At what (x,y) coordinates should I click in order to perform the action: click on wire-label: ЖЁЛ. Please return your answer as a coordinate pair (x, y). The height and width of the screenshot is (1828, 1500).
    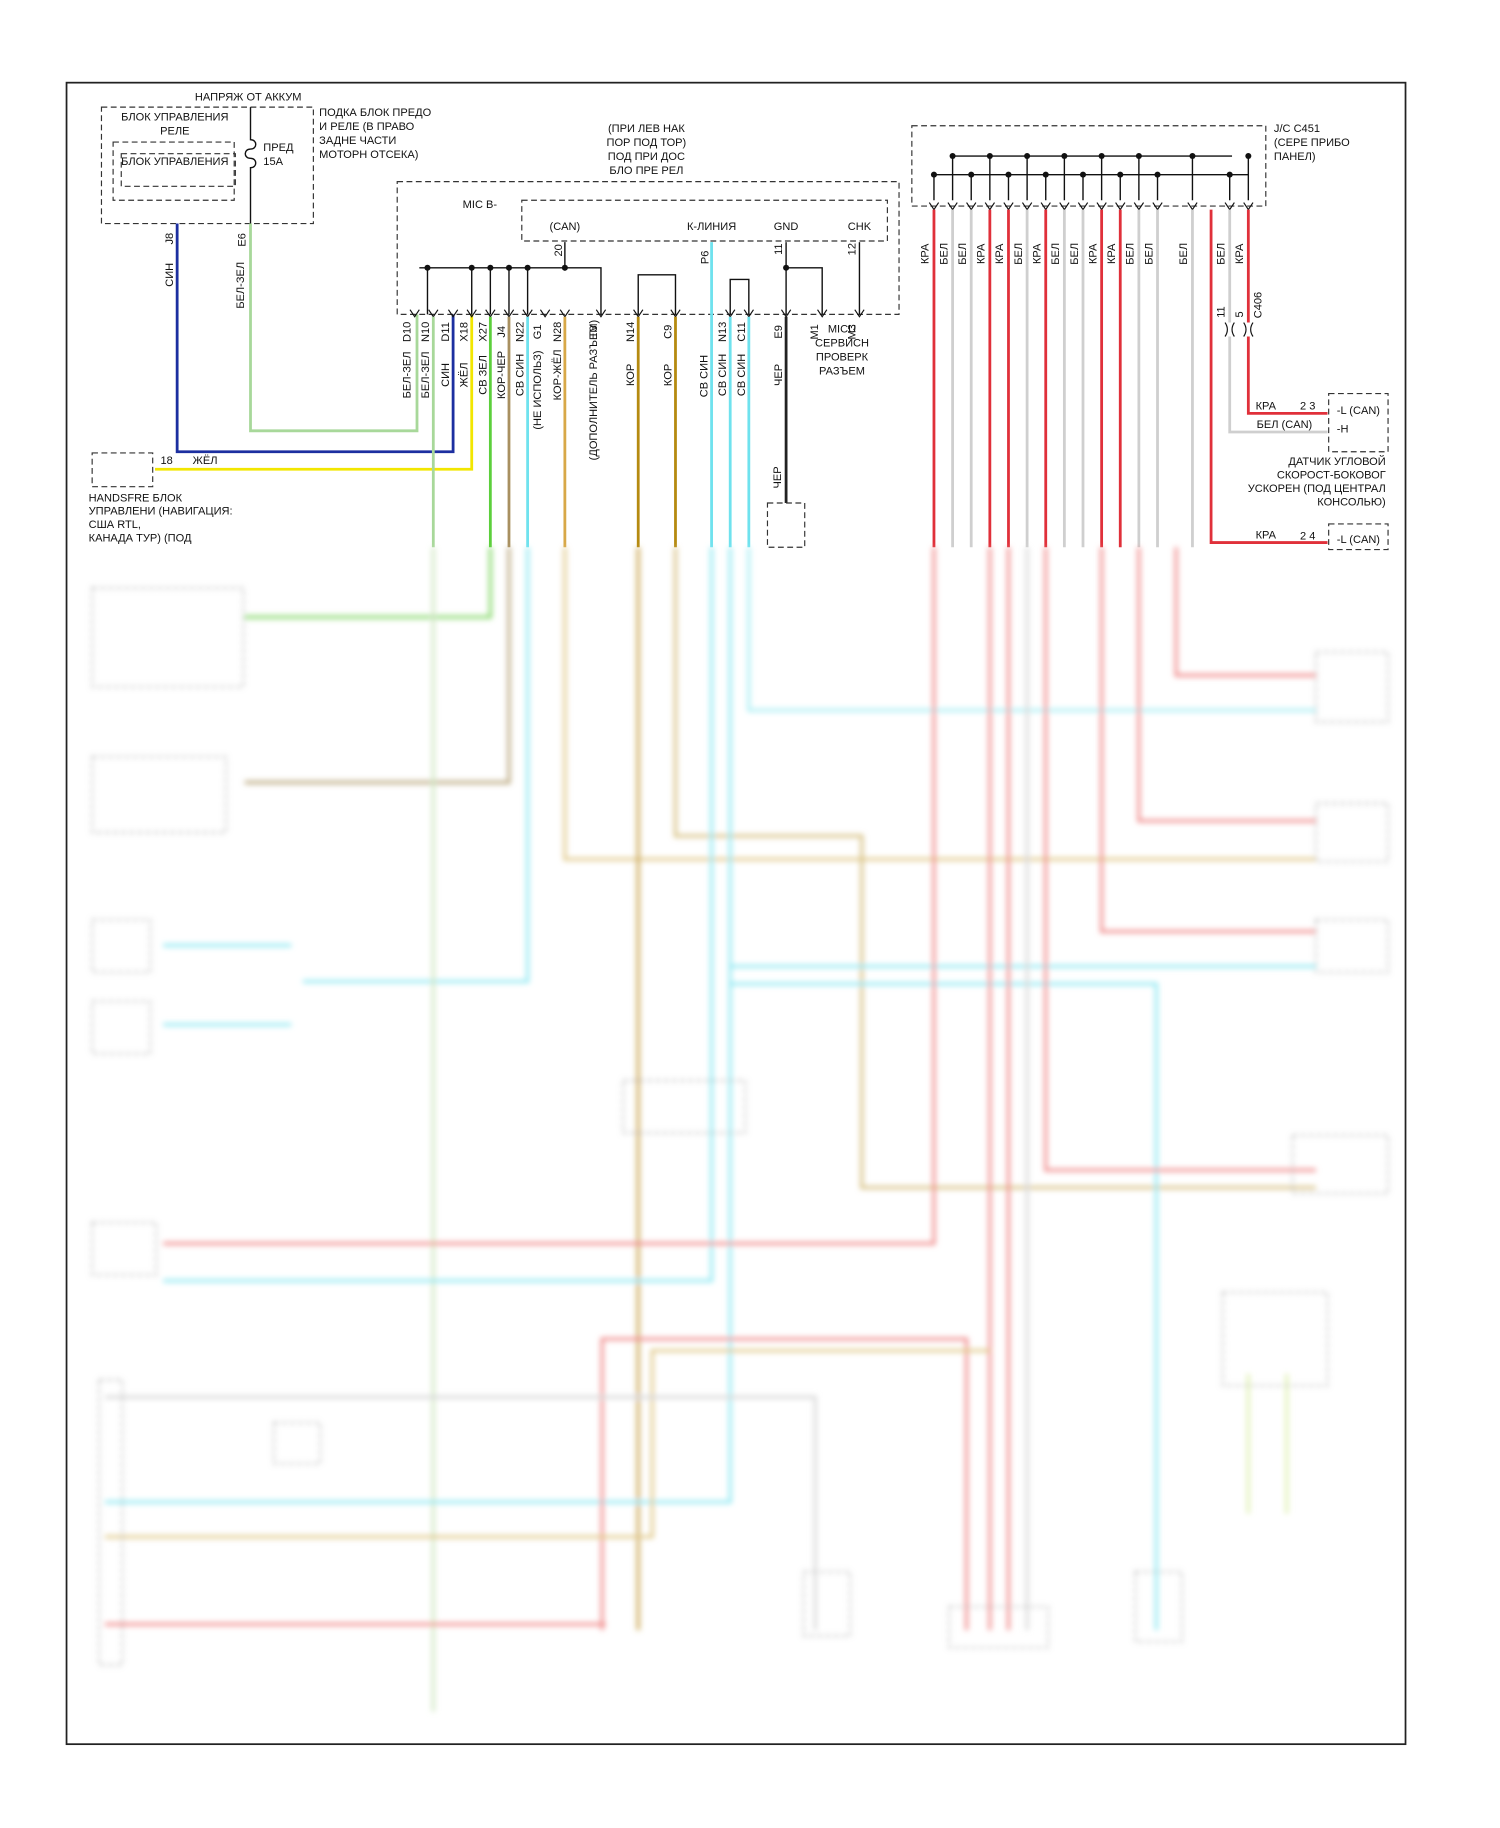
    Looking at the image, I should click on (465, 375).